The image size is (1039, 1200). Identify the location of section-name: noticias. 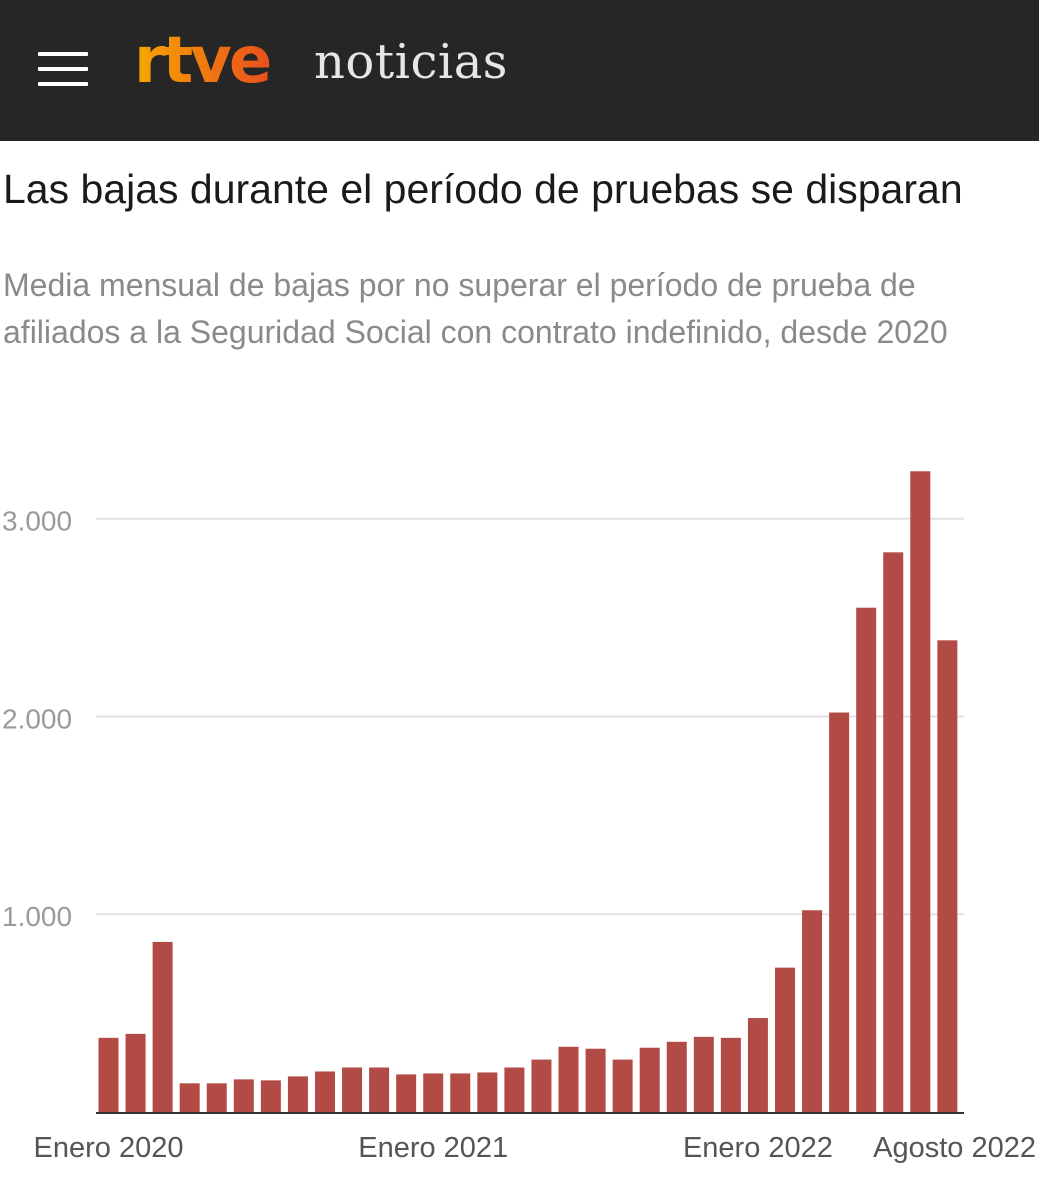
(411, 62).